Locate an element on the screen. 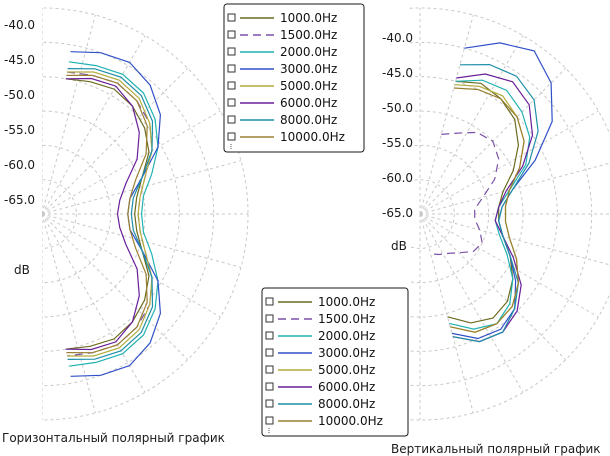 The width and height of the screenshot is (610, 456). horizontal-unit-label: dB is located at coordinates (22, 270).